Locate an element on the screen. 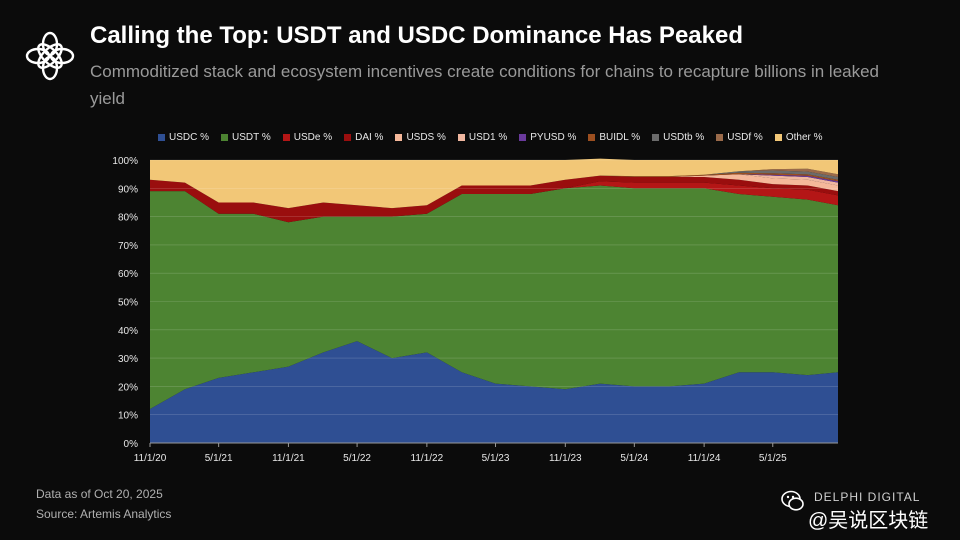 This screenshot has height=540, width=960. legend-label: USDT % is located at coordinates (251, 137).